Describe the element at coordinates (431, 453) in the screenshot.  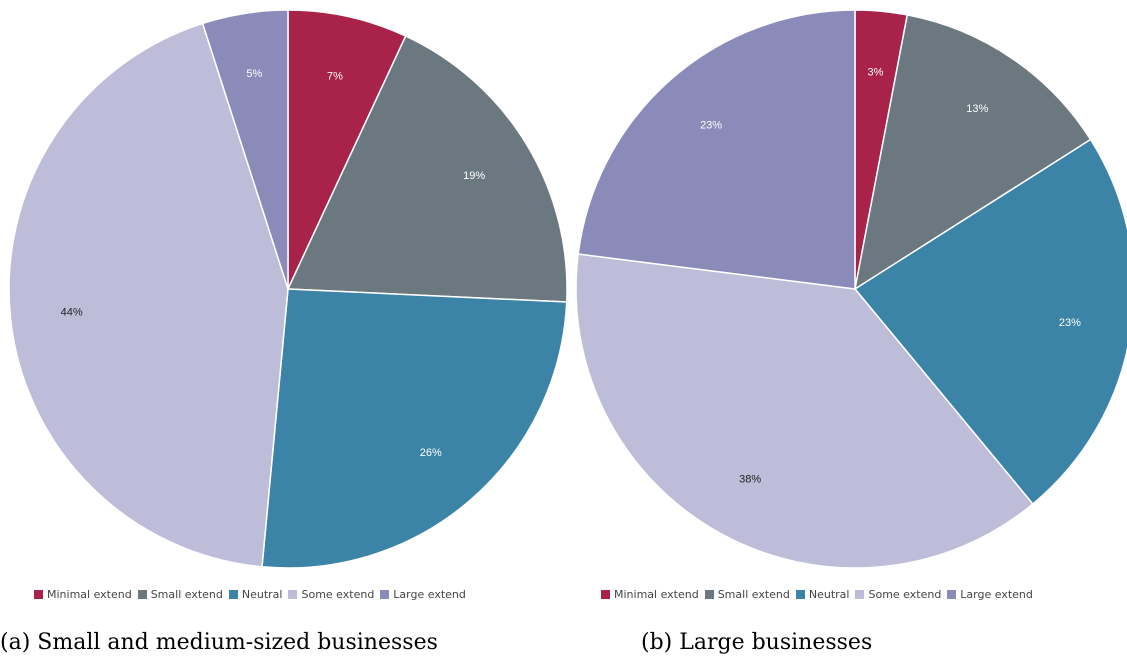
I see `slice-label-neutral: 26%` at that location.